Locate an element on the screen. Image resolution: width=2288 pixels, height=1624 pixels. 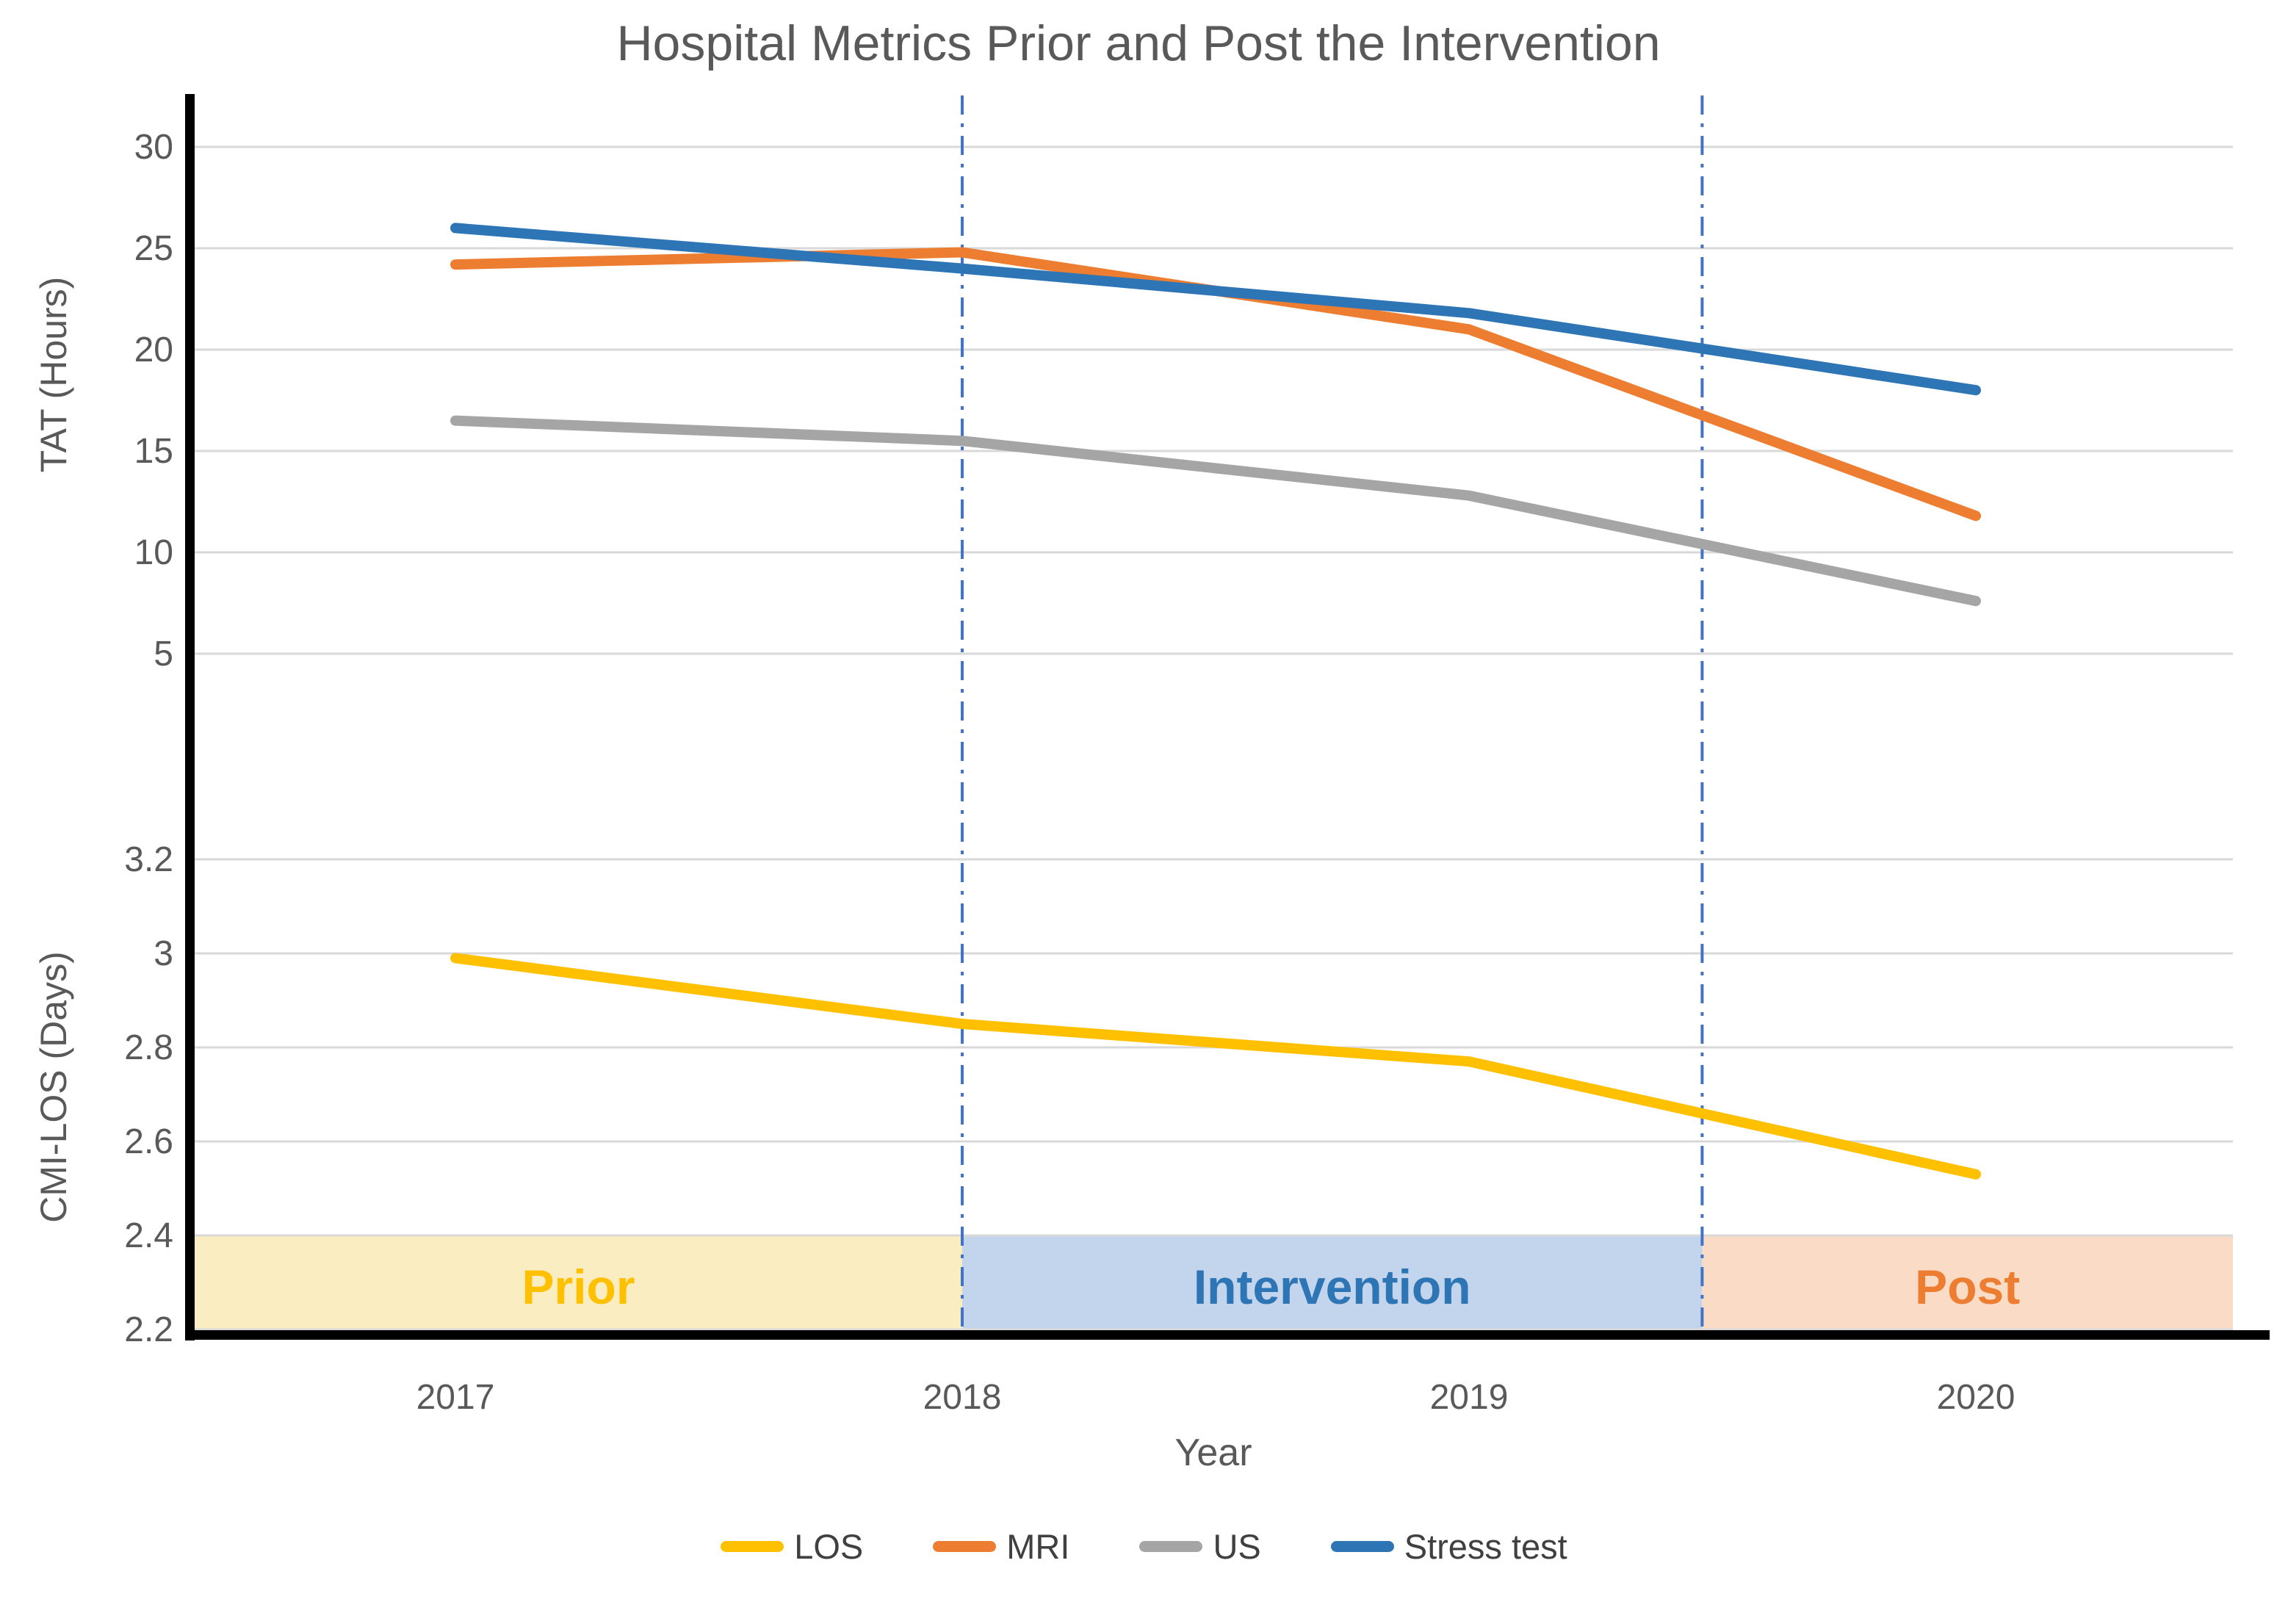
phase-label-intervention: Intervention is located at coordinates (1332, 1287).